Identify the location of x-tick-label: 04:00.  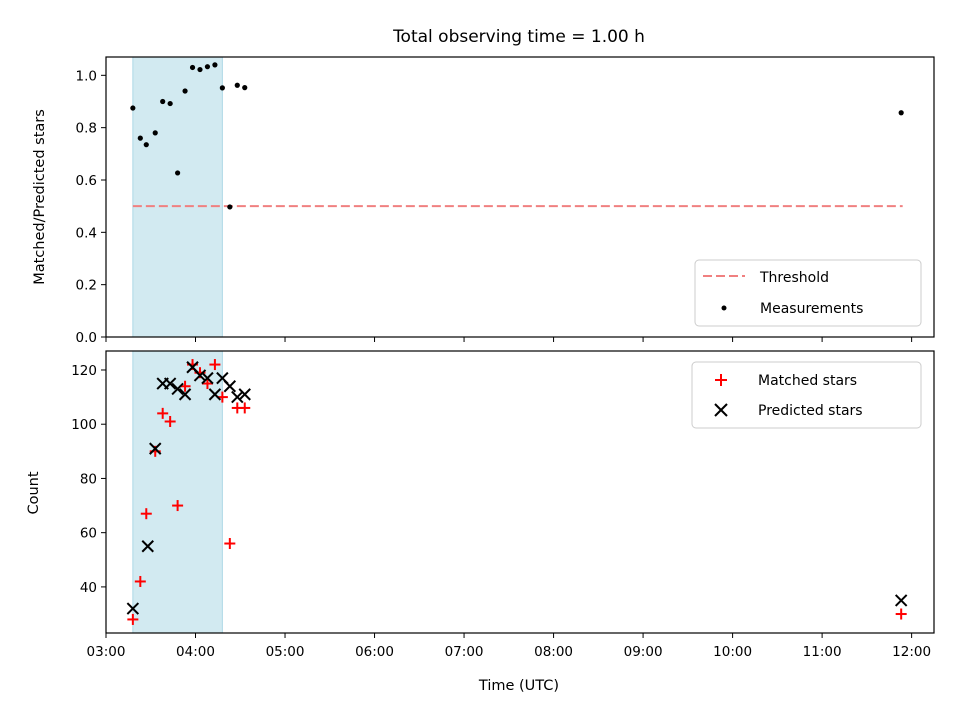
(195, 652).